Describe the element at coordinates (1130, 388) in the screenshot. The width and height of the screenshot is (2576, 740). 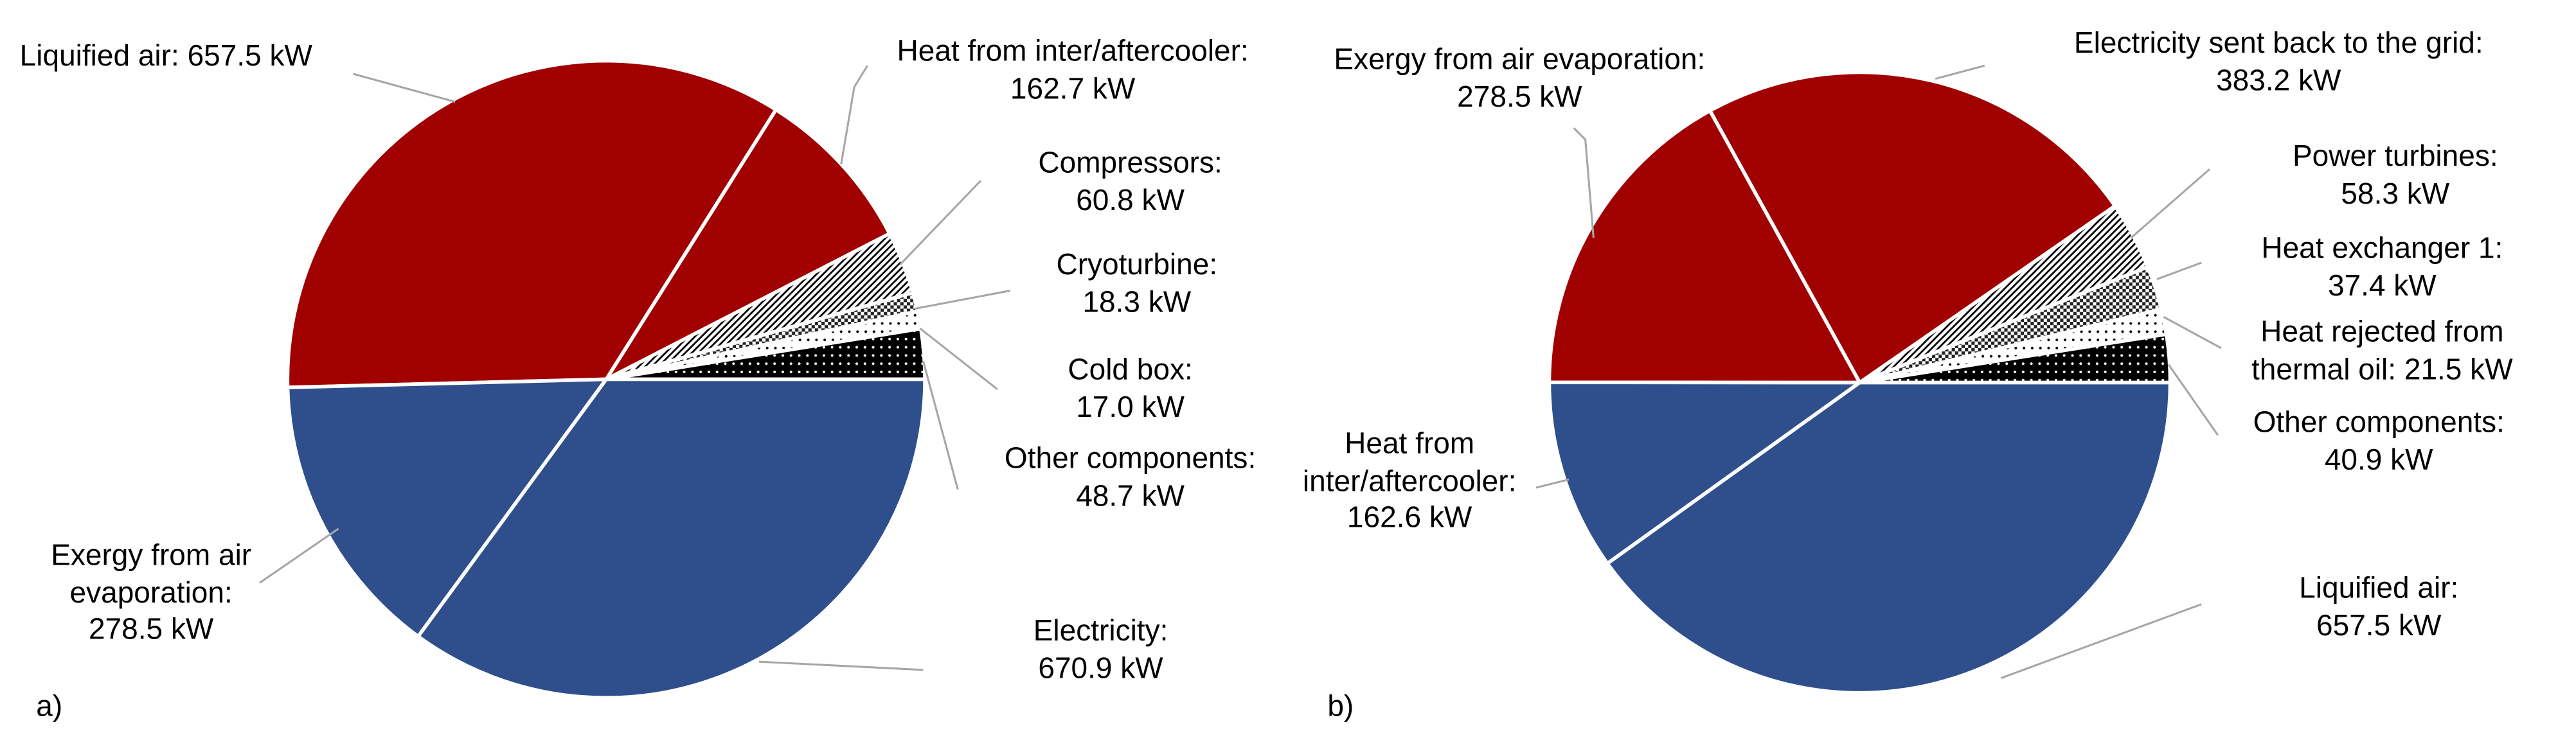
I see `slice-label: Cold box: 17.0 kW` at that location.